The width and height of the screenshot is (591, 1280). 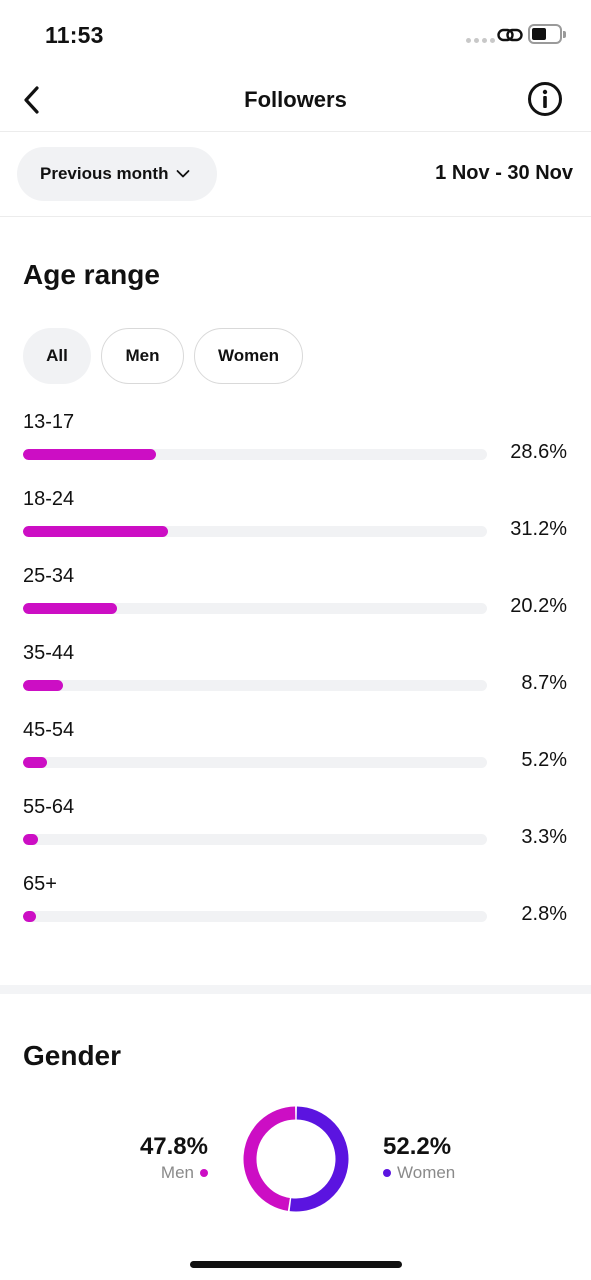 What do you see at coordinates (295, 672) in the screenshot?
I see `age-row: 35-44 8.7%` at bounding box center [295, 672].